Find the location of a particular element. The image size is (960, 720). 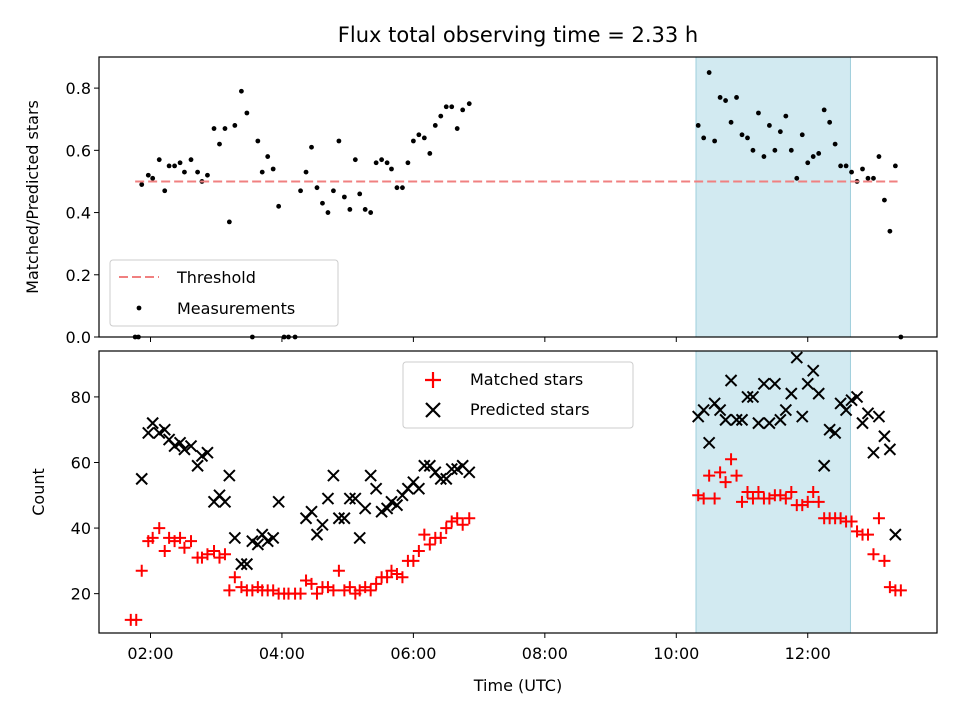

x-axis-label: Time (UTC) is located at coordinates (517, 685).